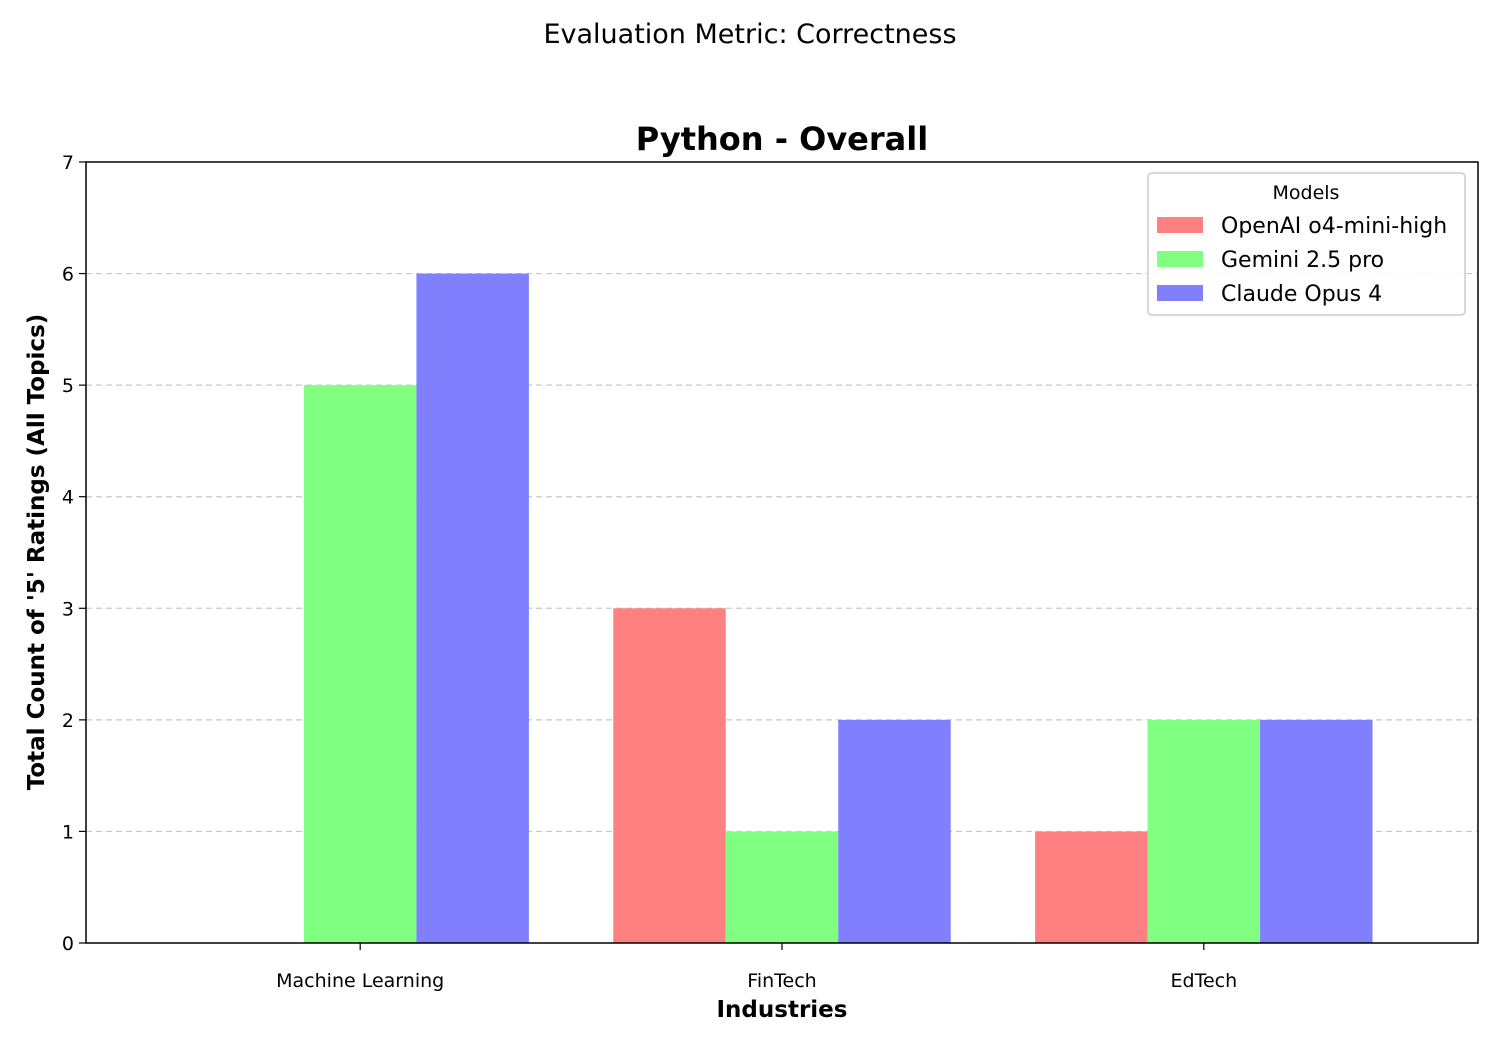 Image resolution: width=1500 pixels, height=1050 pixels. What do you see at coordinates (37, 552) in the screenshot?
I see `y-axis-label: Total Count of '5' Ratings (All Topics)` at bounding box center [37, 552].